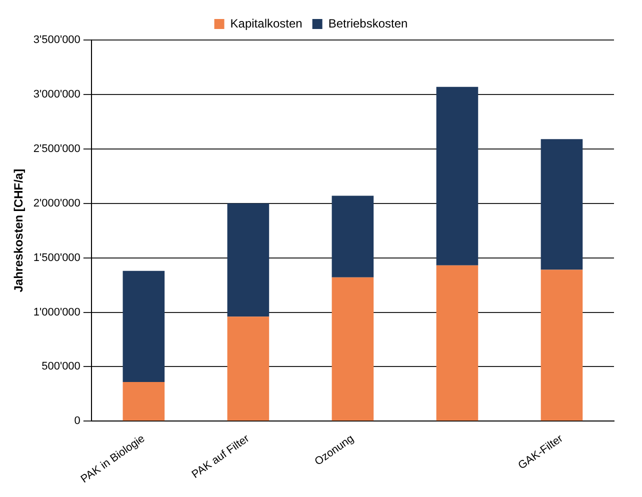  What do you see at coordinates (56, 312) in the screenshot?
I see `y-tick-label: 1'000'000` at bounding box center [56, 312].